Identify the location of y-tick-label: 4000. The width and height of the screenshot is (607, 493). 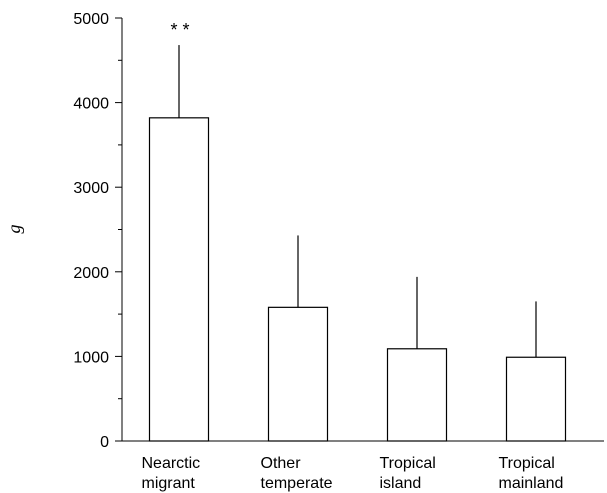
(91, 104).